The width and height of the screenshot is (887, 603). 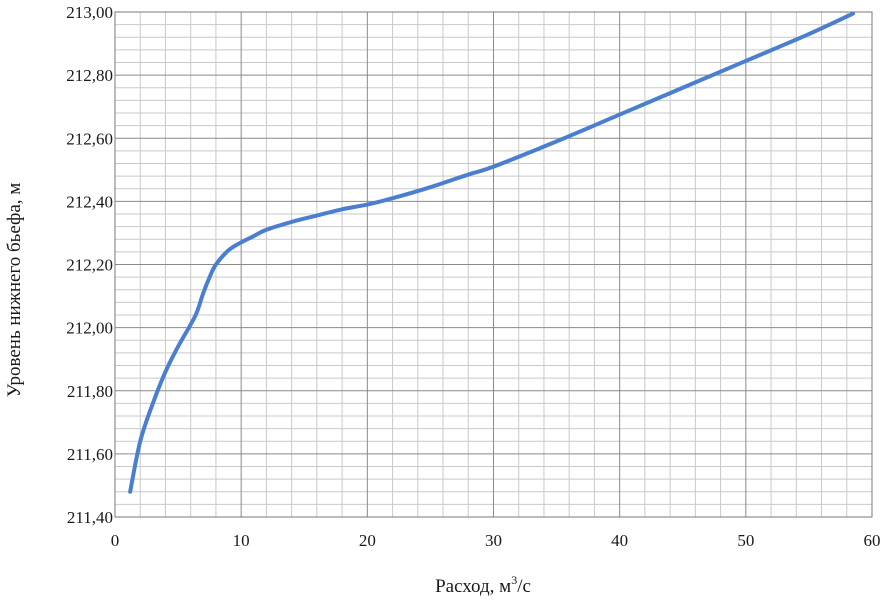 I want to click on y-axis-title: Уровень нижнего бьефа, м, so click(x=14, y=290).